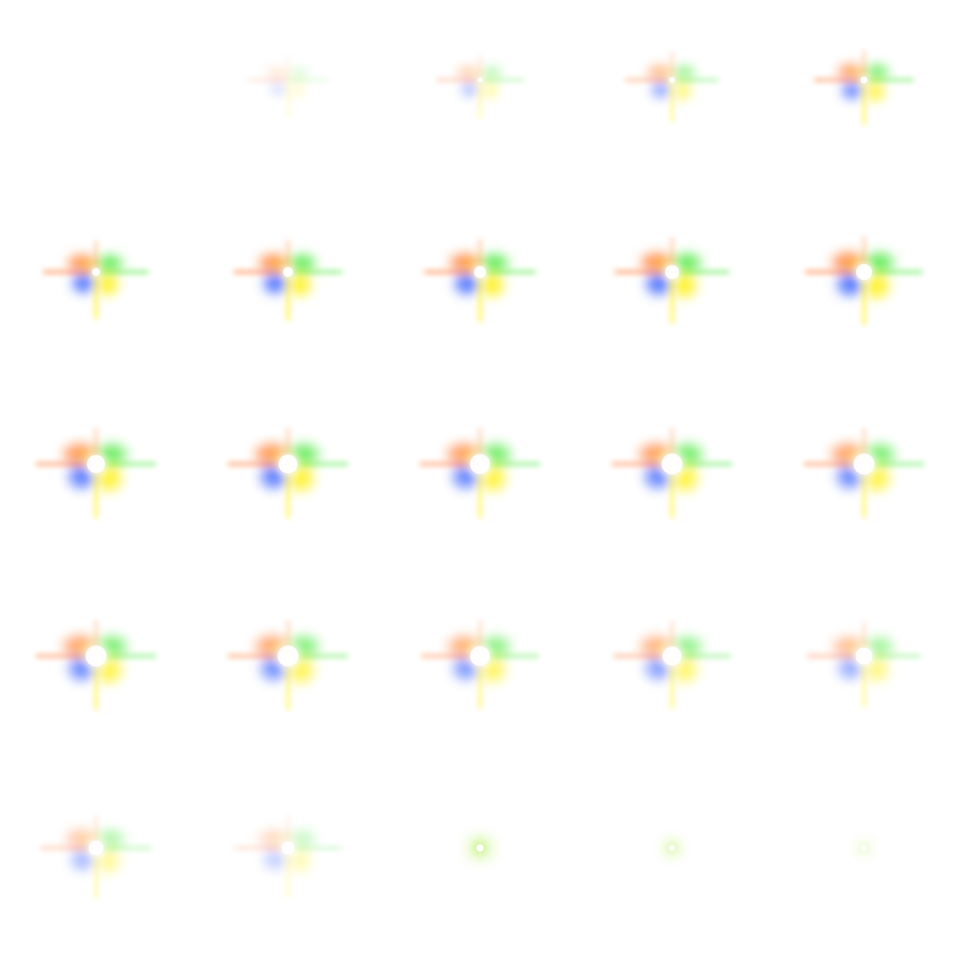 Image resolution: width=960 pixels, height=960 pixels. I want to click on sprite-frame-20-graphic, so click(864, 664).